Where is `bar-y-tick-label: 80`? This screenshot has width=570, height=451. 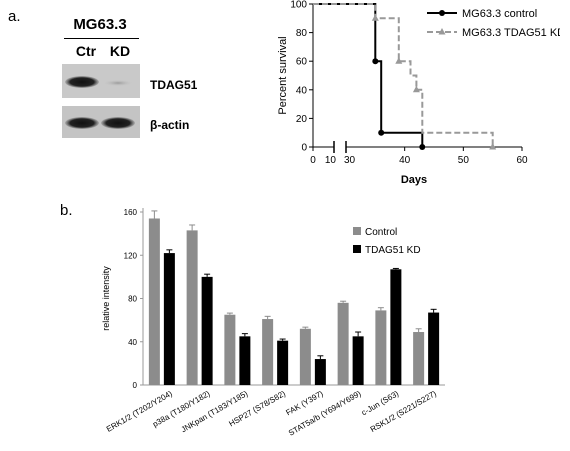
bar-y-tick-label: 80 is located at coordinates (132, 299).